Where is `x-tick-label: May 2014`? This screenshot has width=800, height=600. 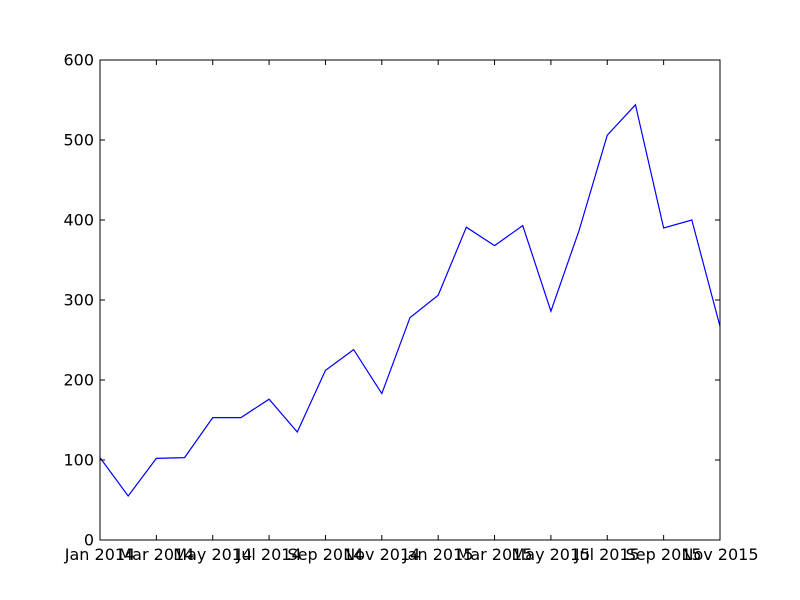
x-tick-label: May 2014 is located at coordinates (212, 554).